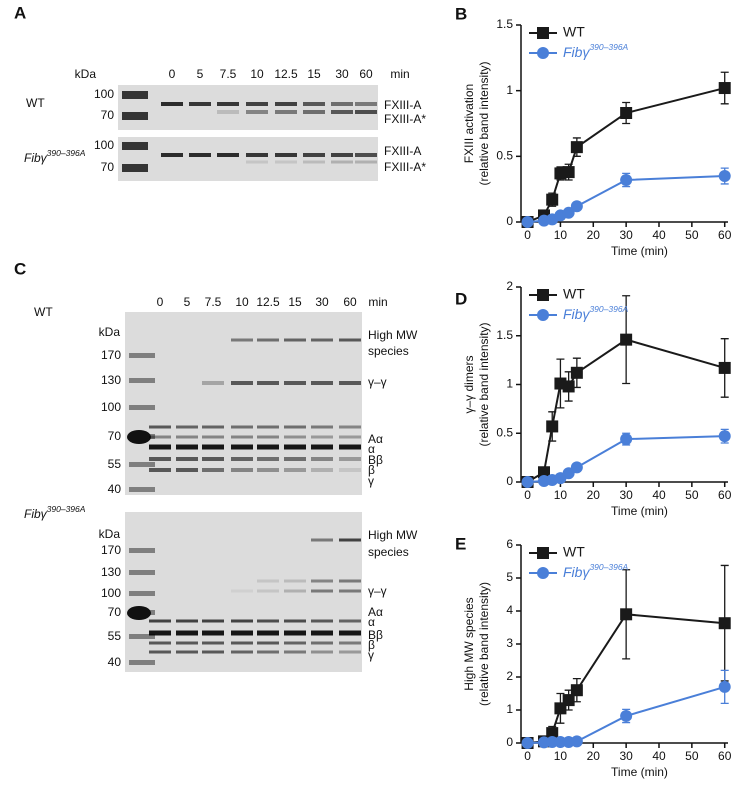 This screenshot has height=787, width=755. Describe the element at coordinates (509, 577) in the screenshot. I see `y-tick-label: 5` at that location.